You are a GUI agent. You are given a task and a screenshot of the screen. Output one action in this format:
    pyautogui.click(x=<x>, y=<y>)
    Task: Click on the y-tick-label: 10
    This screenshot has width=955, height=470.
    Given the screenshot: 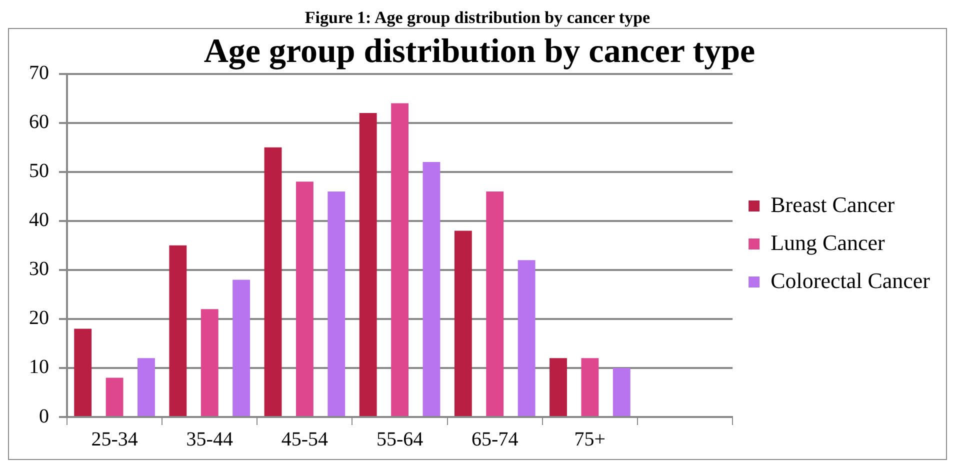 What is the action you would take?
    pyautogui.click(x=39, y=367)
    